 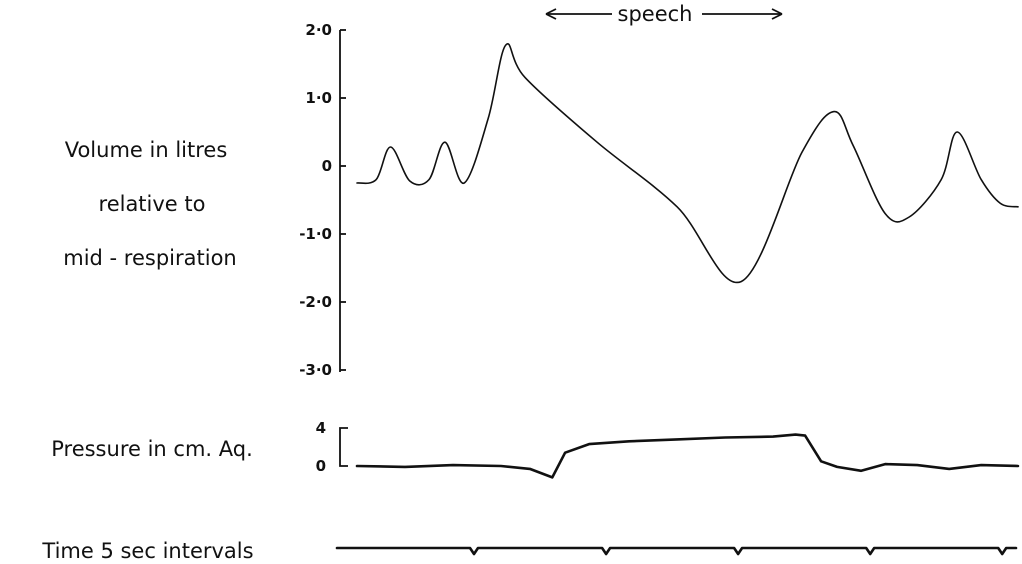 I want to click on volume-label-line2: relative to, so click(x=152, y=204).